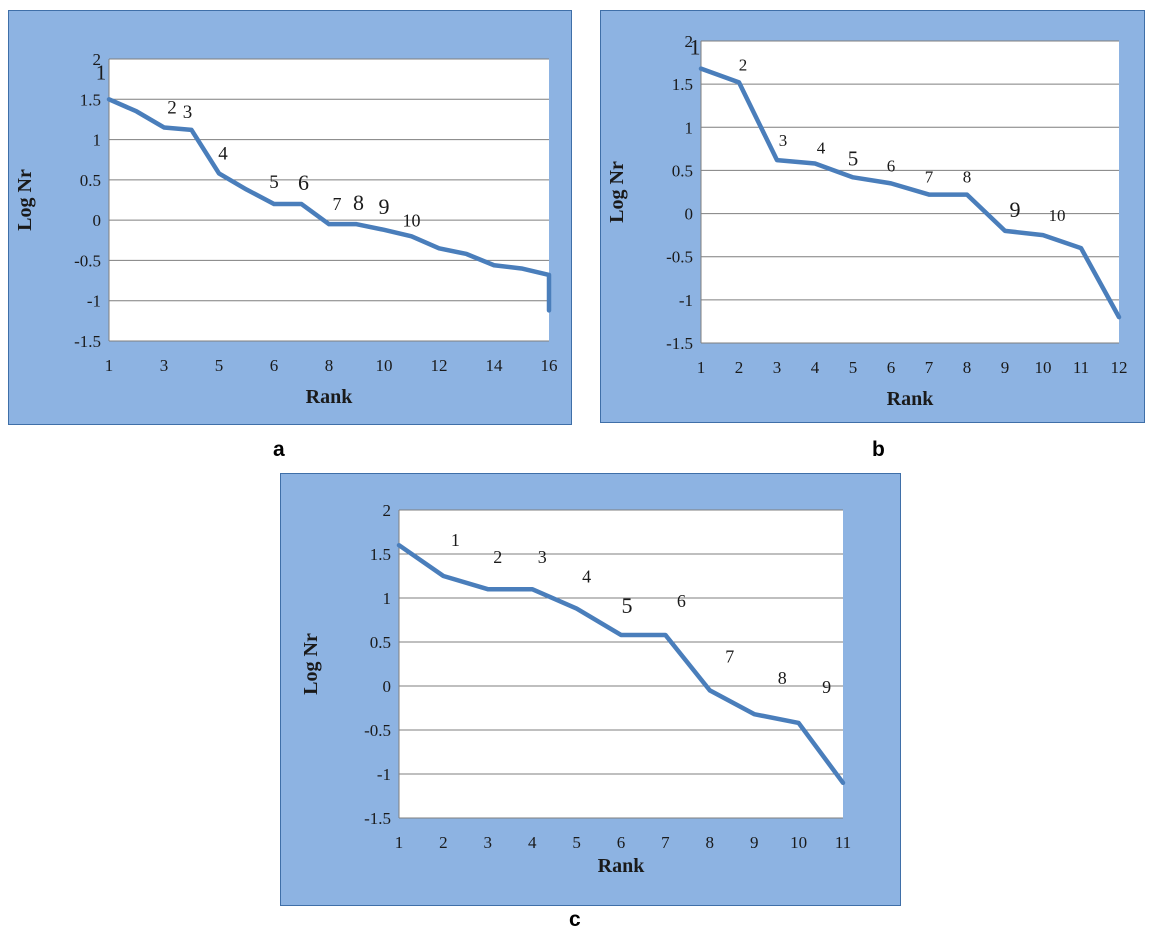 The height and width of the screenshot is (935, 1153). Describe the element at coordinates (929, 367) in the screenshot. I see `x-tick-label: 7` at that location.